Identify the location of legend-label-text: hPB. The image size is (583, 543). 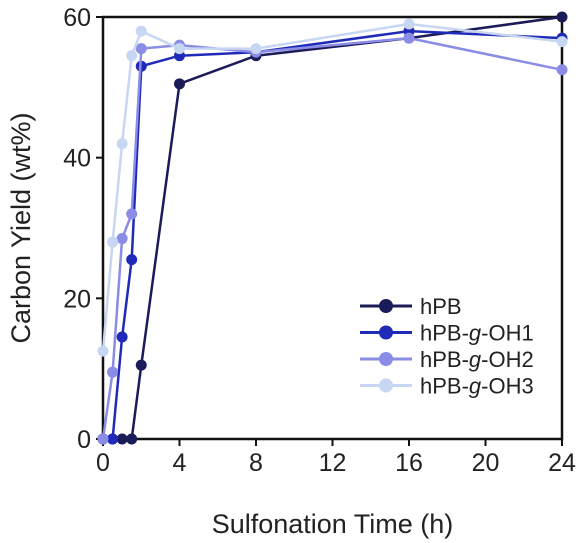
(441, 306).